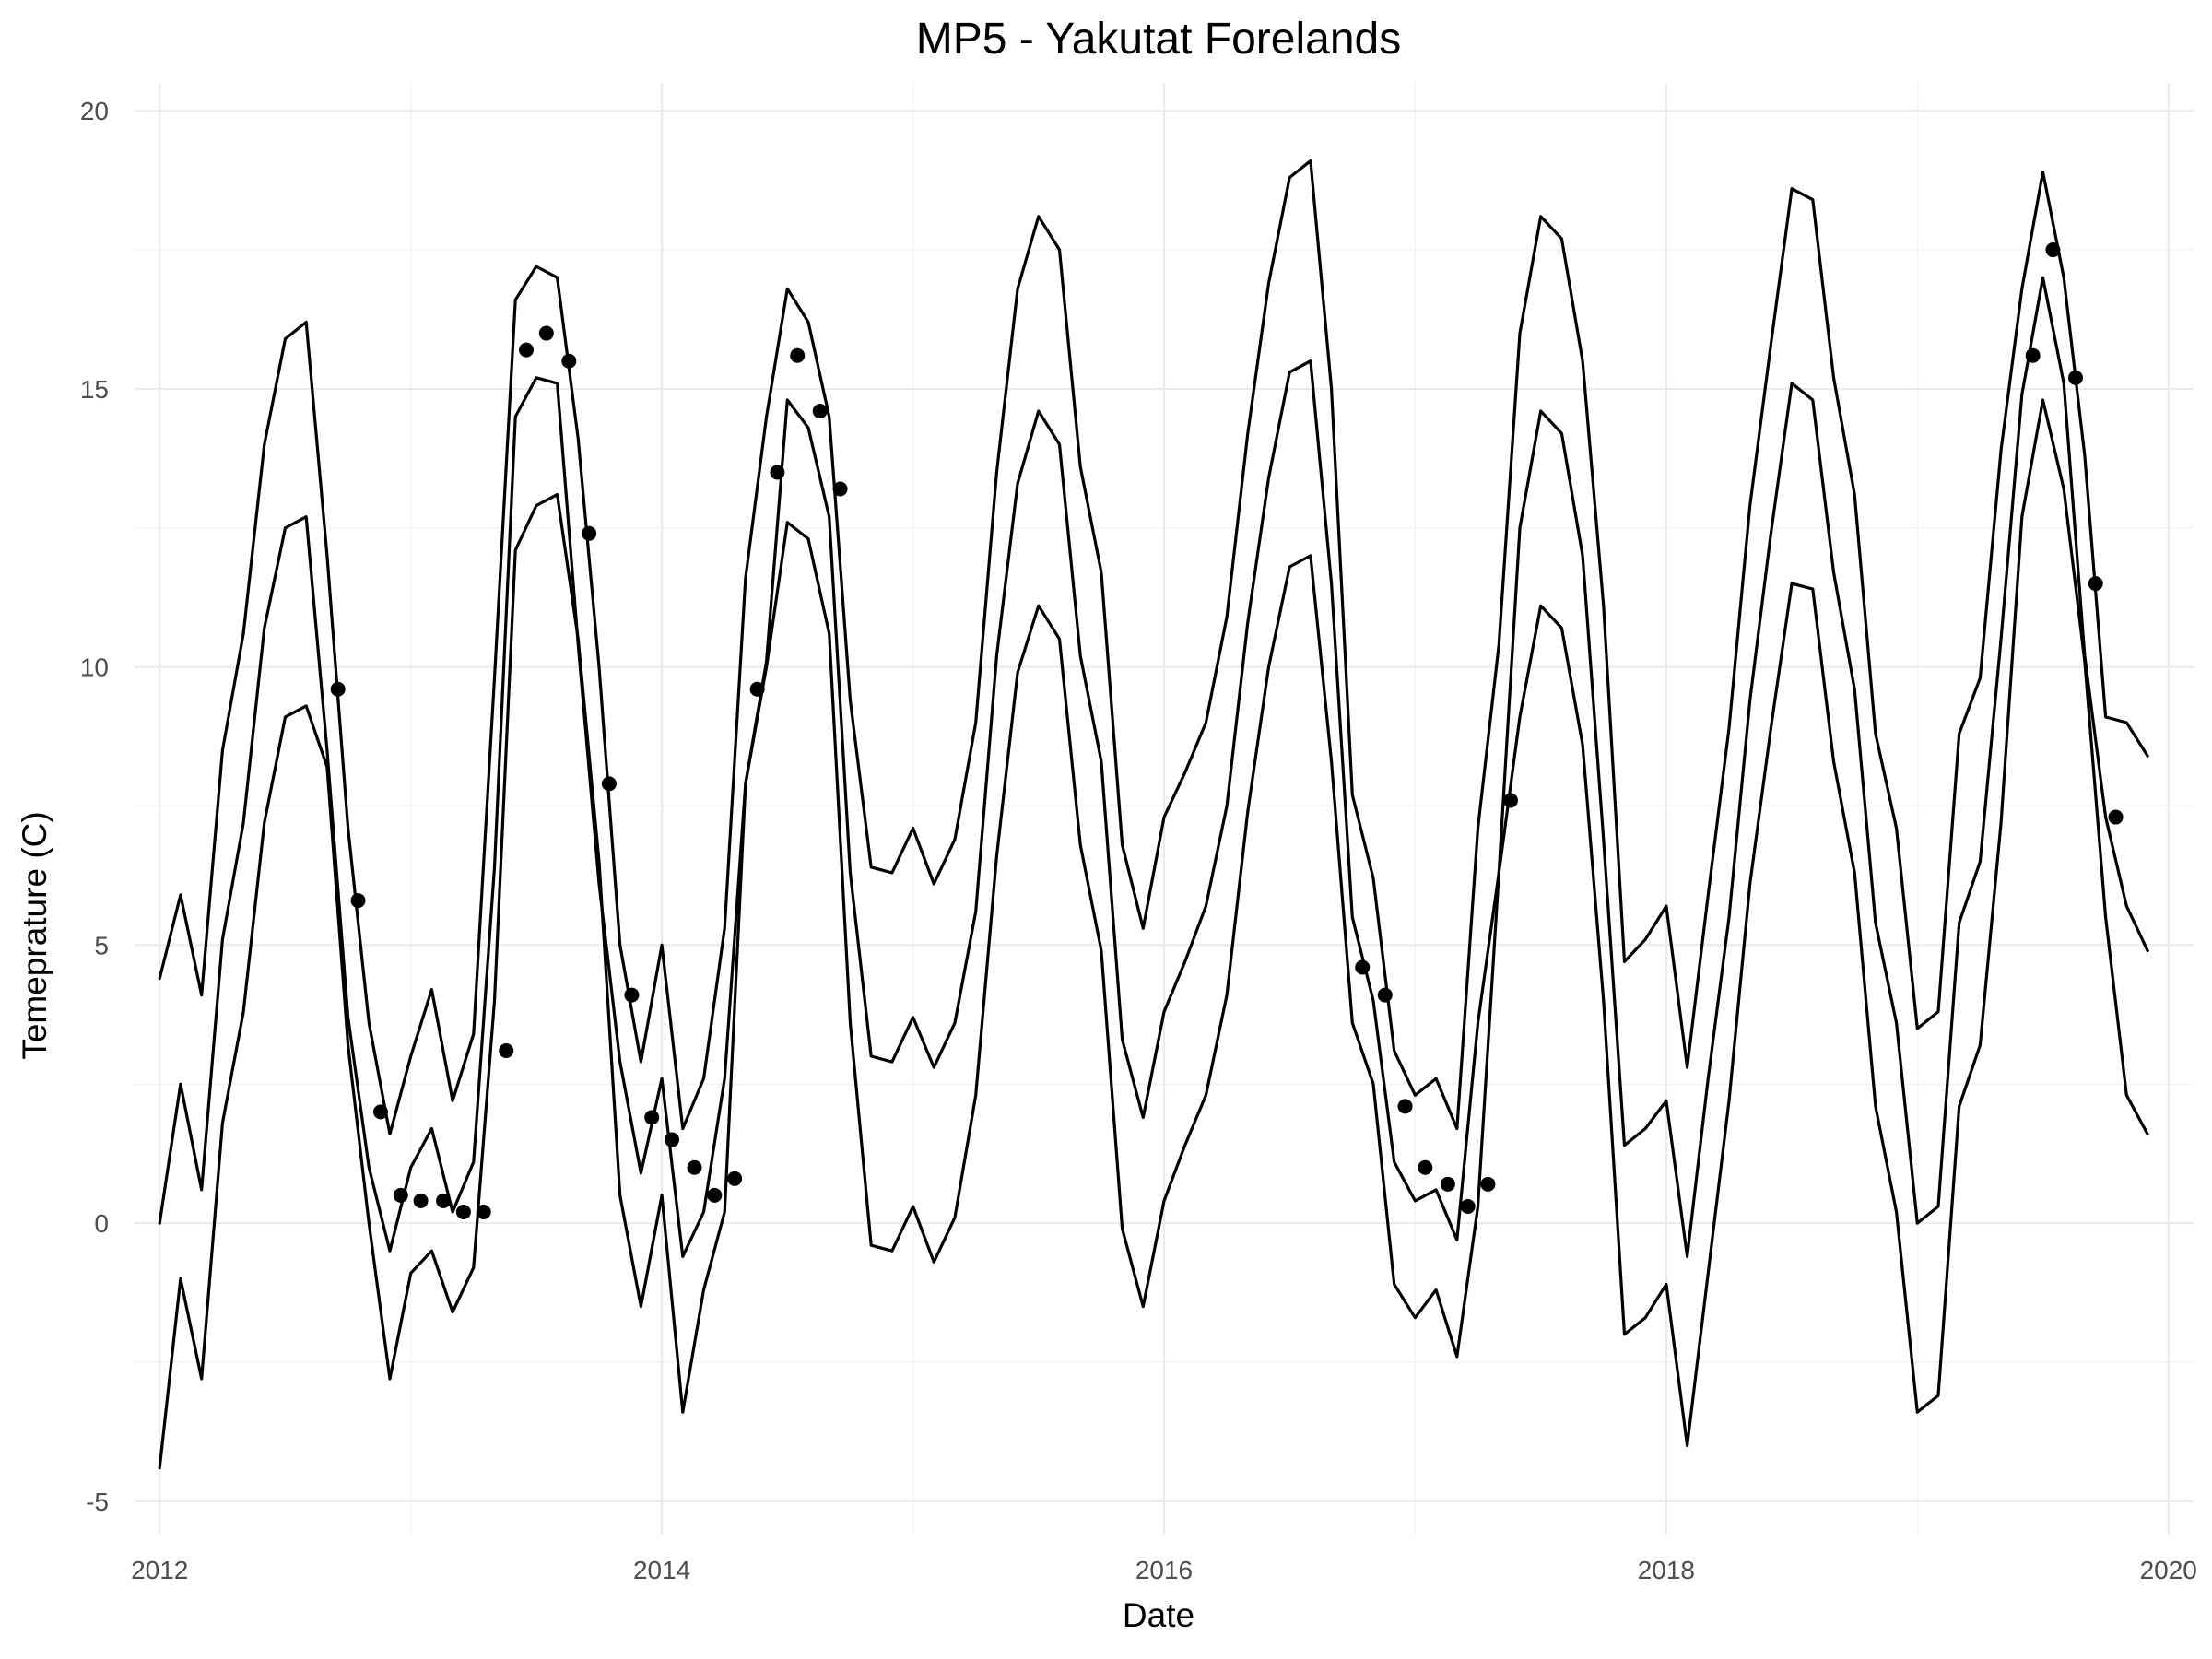  I want to click on chart-title: MP5 - Yakutat Forelands, so click(1158, 39).